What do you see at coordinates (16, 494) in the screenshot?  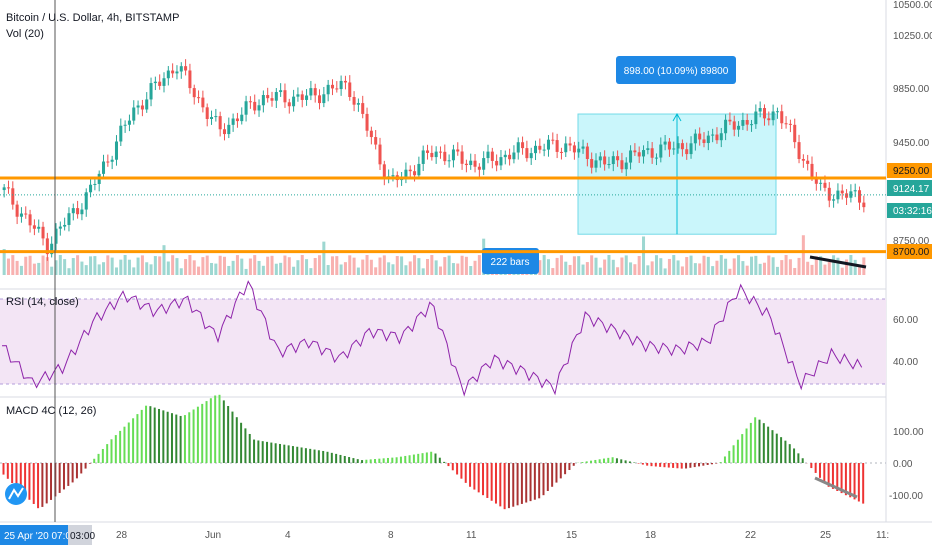 I see `tradingview-logo-icon` at bounding box center [16, 494].